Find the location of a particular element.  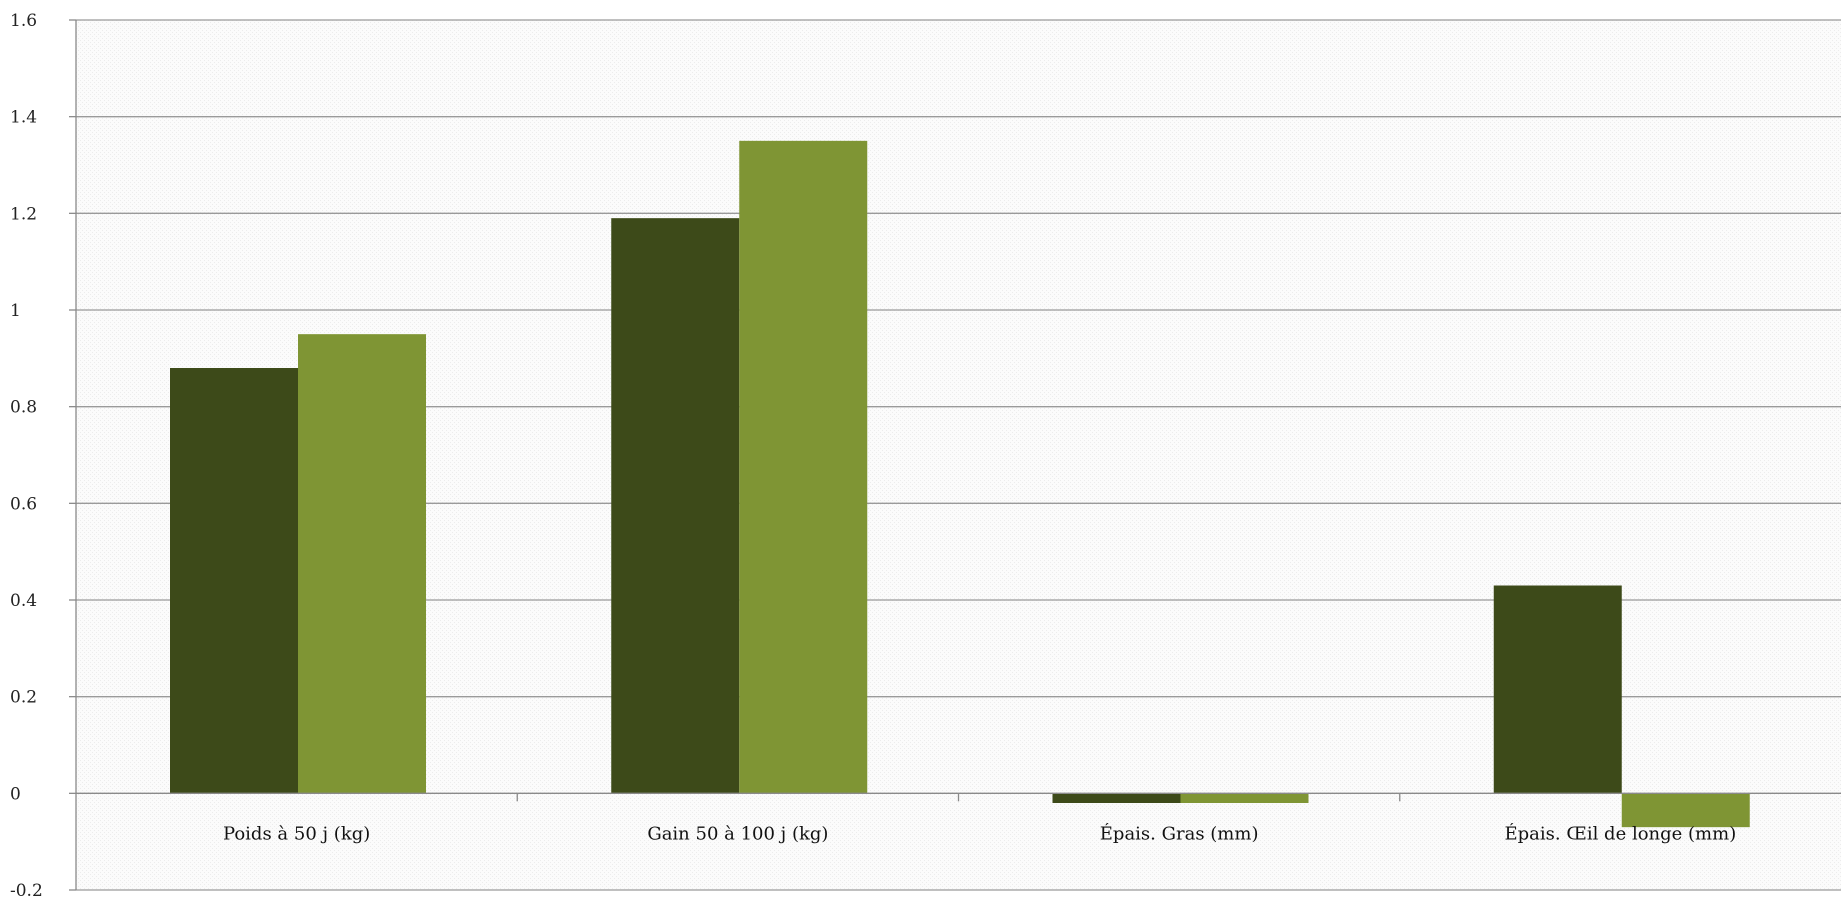

bar-series1-cat4 is located at coordinates (1557, 689).